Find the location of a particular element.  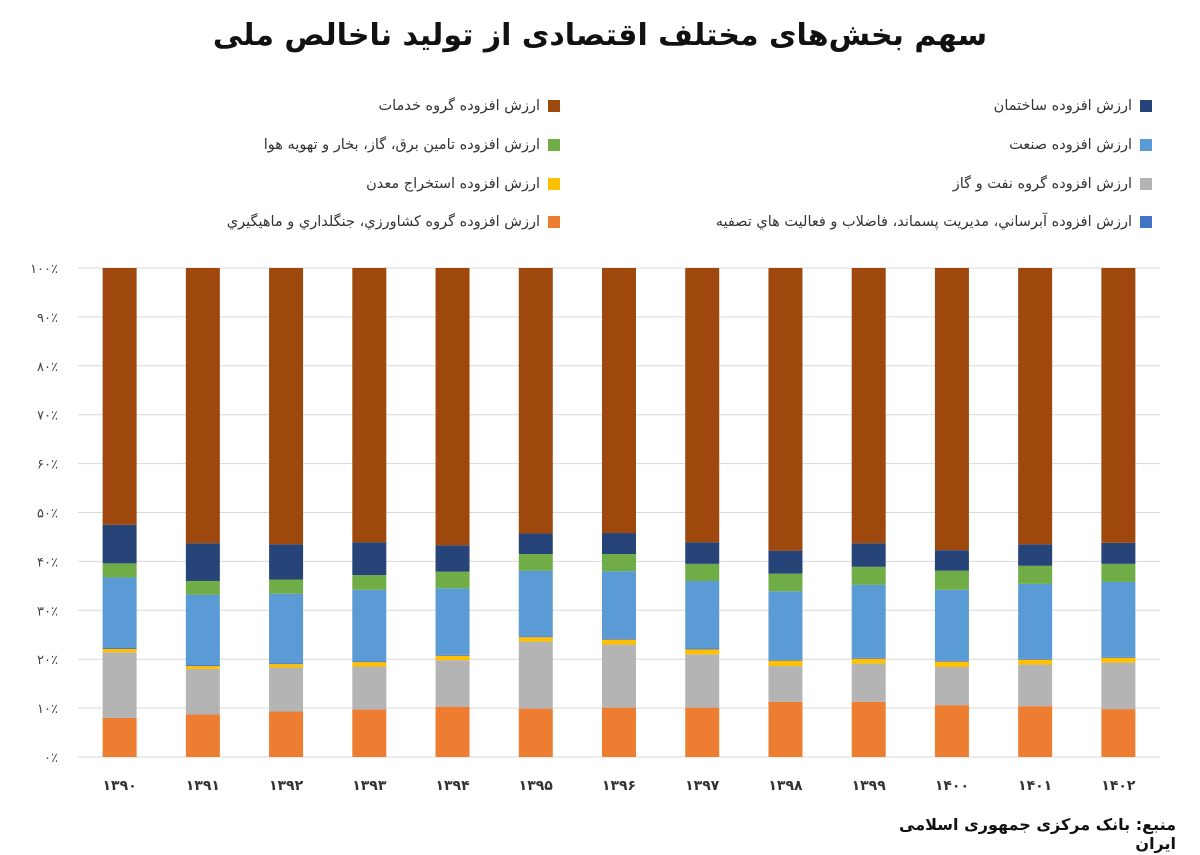

y-tick-label: ۵۰٪ is located at coordinates (47, 514).